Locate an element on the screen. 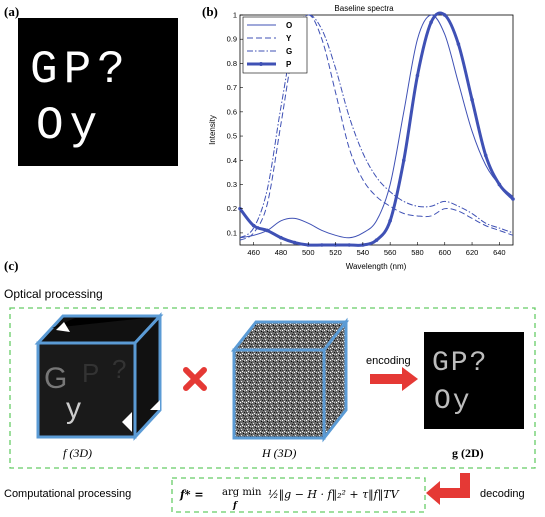 This screenshot has width=545, height=517. encoding-arrow is located at coordinates (394, 379).